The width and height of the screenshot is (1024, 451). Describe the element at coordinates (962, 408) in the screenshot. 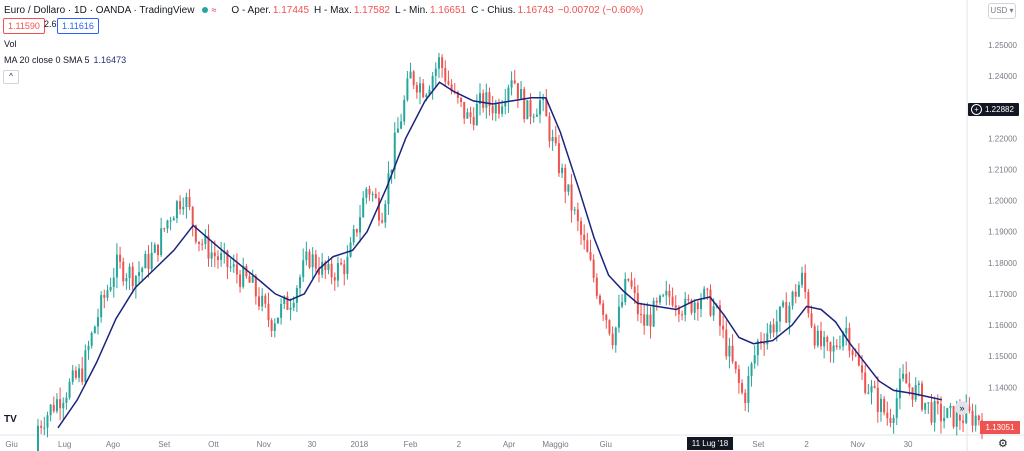

I see `scroll-to-realtime-icon: »` at that location.